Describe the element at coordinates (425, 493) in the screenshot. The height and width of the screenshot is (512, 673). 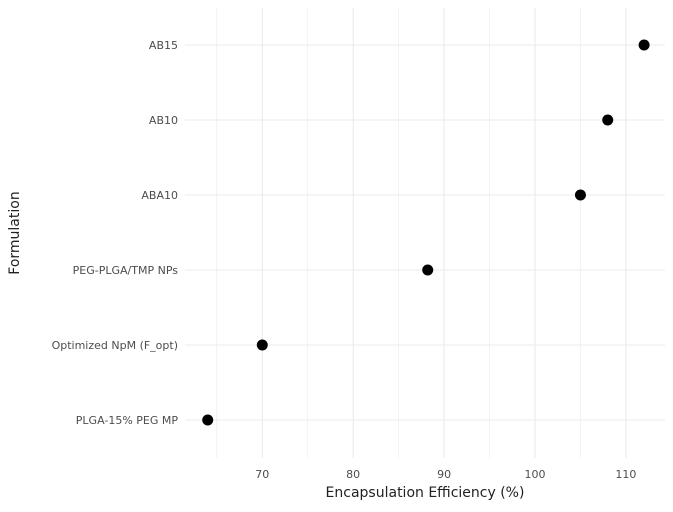
I see `x-axis-title: Encapsulation Efficiency (%)` at that location.